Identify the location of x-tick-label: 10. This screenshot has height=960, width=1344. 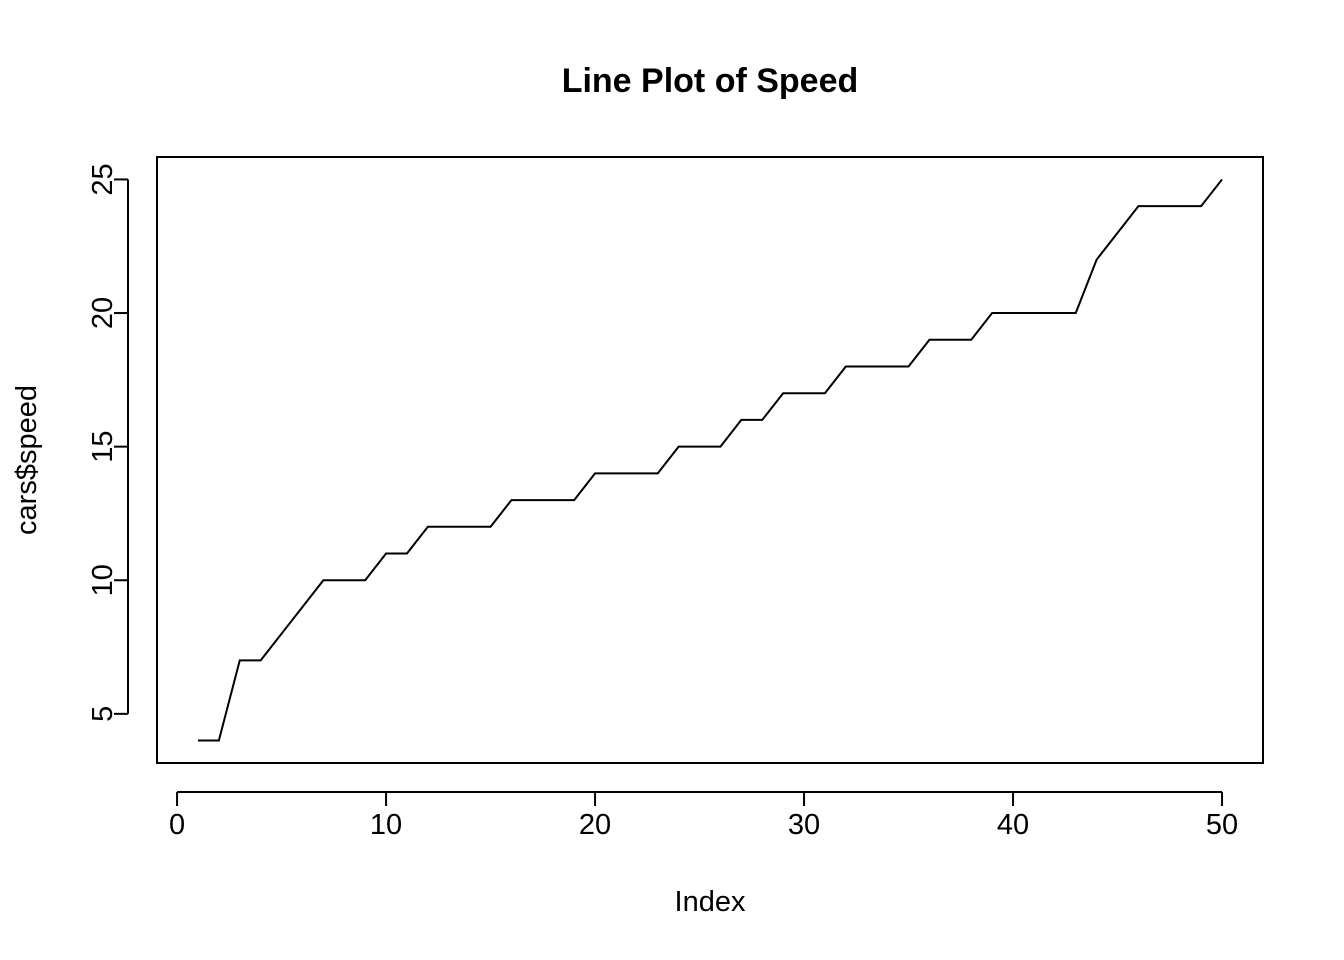
(386, 825).